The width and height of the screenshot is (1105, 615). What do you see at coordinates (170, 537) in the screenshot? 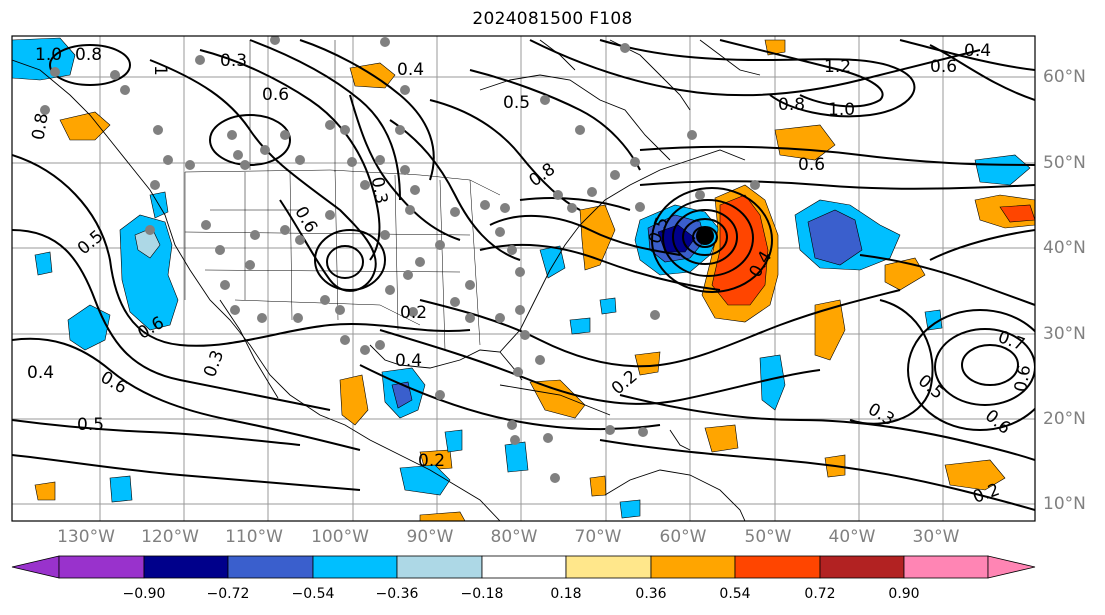
I see `lon-label: 120°W` at bounding box center [170, 537].